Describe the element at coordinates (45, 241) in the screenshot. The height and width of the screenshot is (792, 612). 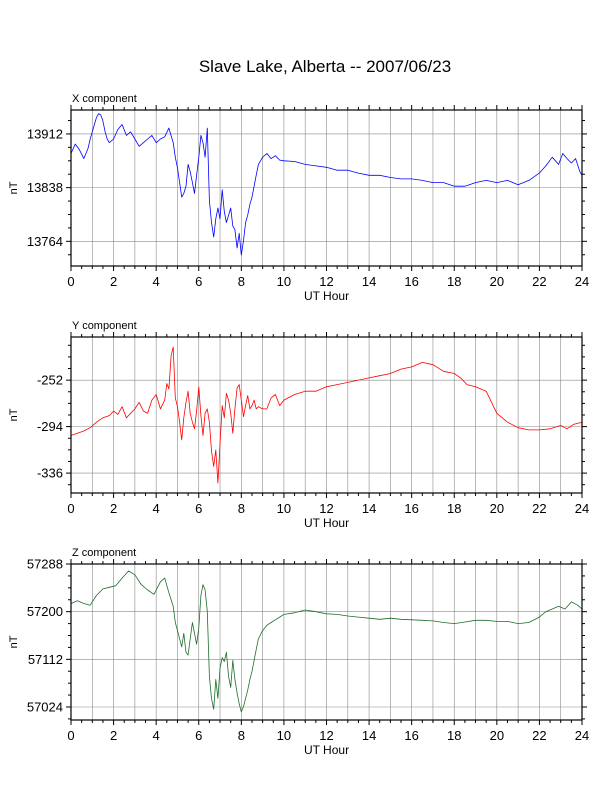
I see `y-tick-label: 13764` at that location.